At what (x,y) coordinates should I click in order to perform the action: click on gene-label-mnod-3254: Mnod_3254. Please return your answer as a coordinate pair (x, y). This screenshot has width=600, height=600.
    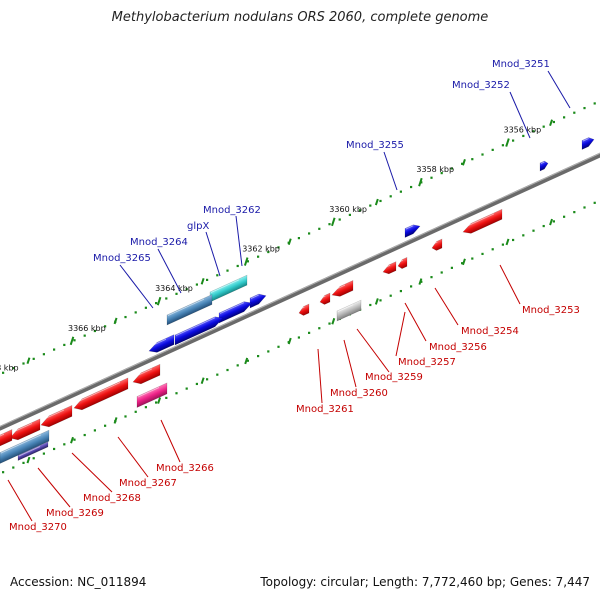
    Looking at the image, I should click on (490, 331).